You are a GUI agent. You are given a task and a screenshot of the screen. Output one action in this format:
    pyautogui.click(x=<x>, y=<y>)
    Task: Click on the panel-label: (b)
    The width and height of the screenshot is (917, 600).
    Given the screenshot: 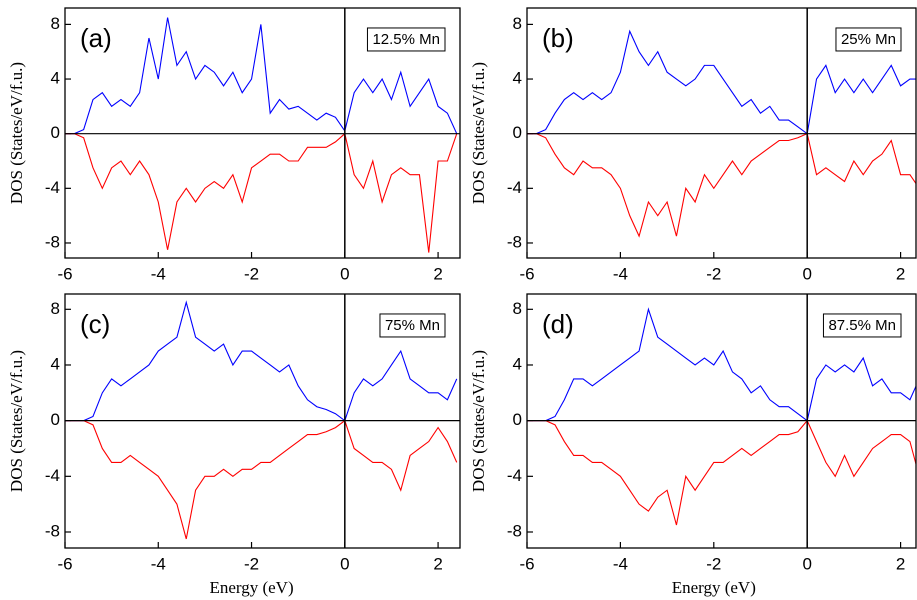 What is the action you would take?
    pyautogui.click(x=558, y=38)
    